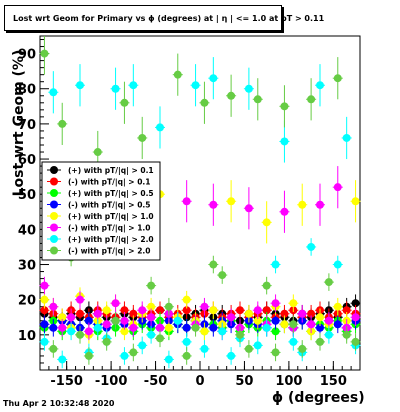 This screenshot has height=412, width=400. What do you see at coordinates (288, 381) in the screenshot?
I see `x-tick-label: 100` at bounding box center [288, 381].